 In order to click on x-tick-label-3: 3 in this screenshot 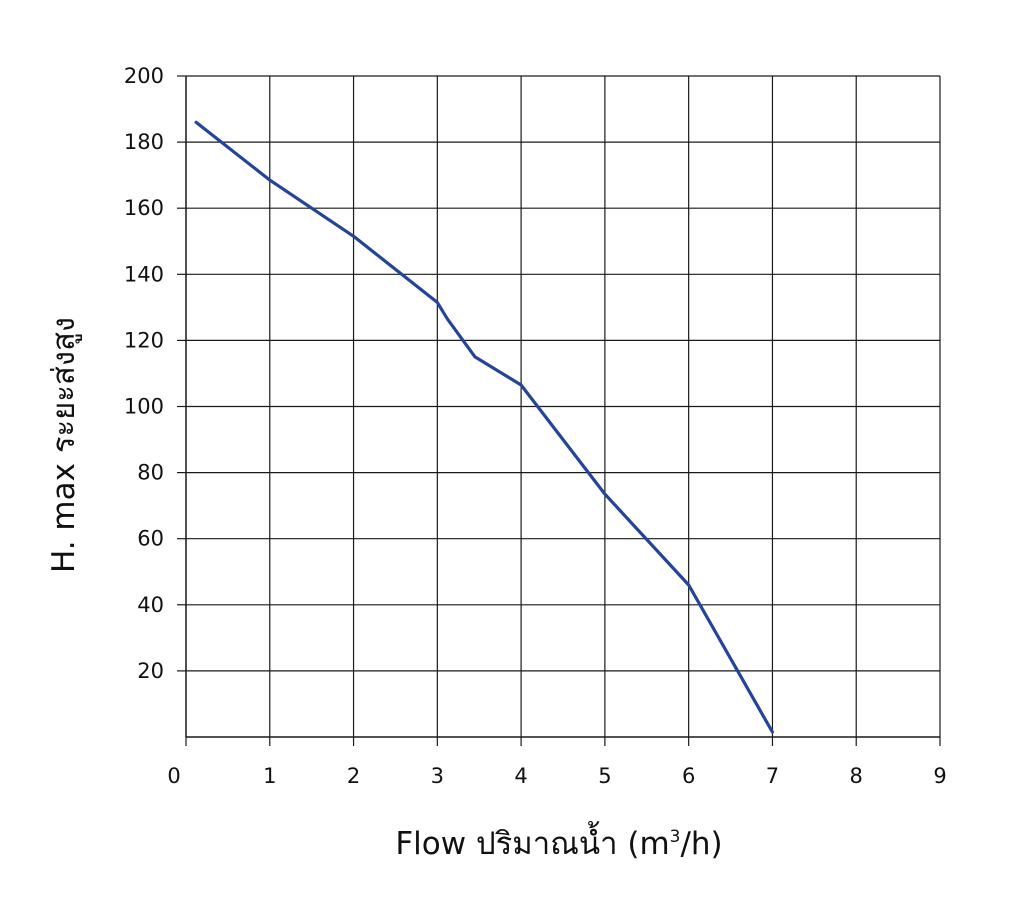, I will do `click(437, 776)`.